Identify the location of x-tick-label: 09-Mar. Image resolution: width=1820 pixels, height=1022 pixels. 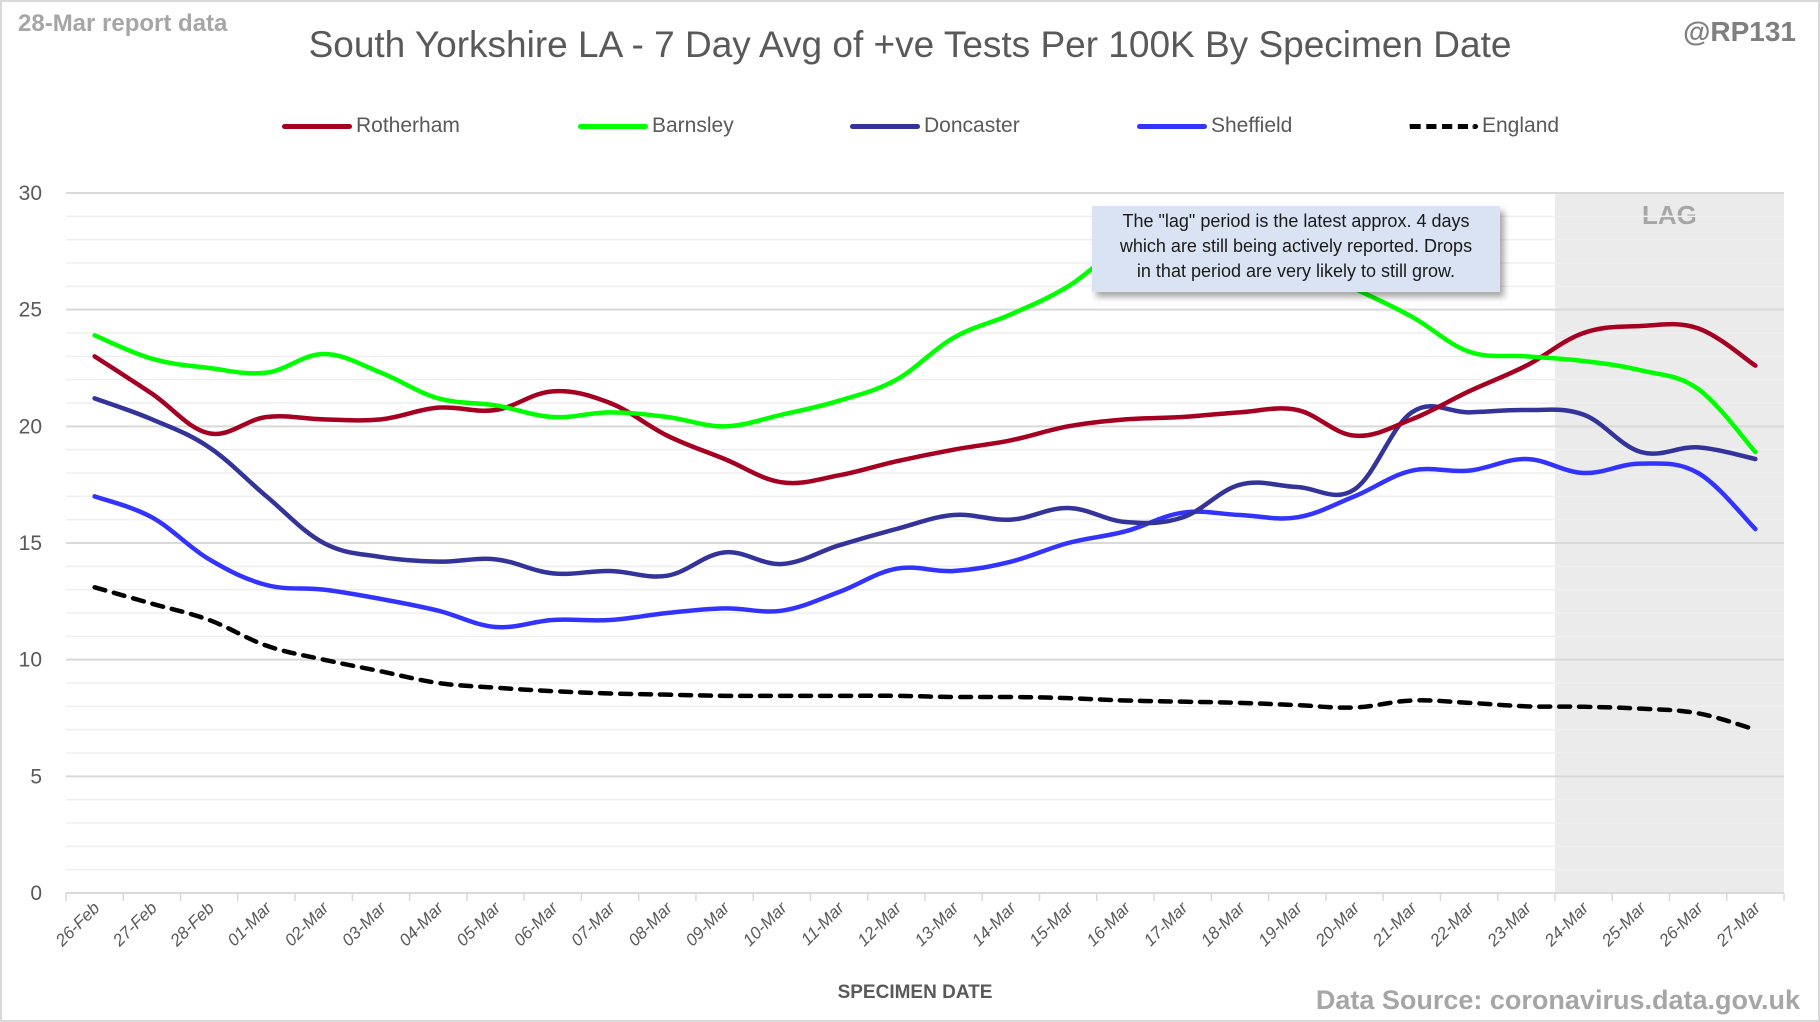
(708, 923).